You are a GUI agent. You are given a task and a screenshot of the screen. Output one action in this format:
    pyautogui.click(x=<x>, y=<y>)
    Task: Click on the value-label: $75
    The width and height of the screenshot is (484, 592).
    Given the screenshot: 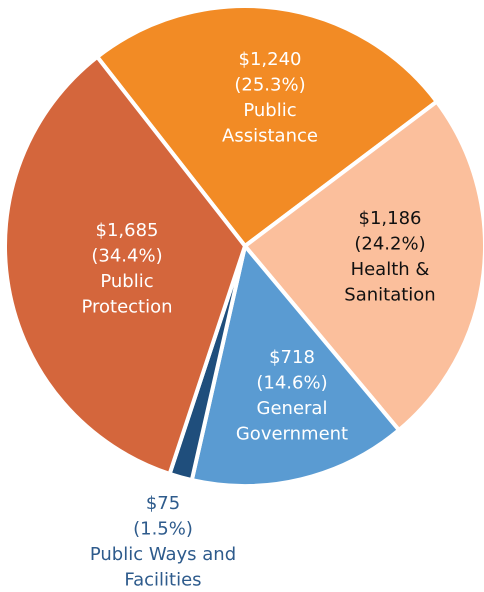 What is the action you would take?
    pyautogui.click(x=163, y=503)
    